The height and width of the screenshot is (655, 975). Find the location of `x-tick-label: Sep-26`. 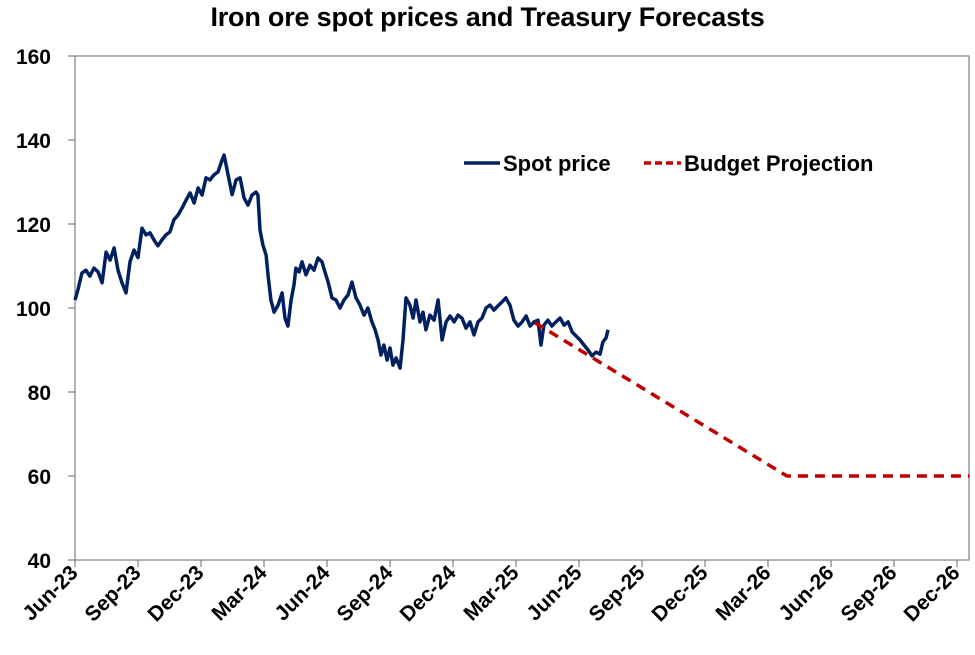

x-tick-label: Sep-26 is located at coordinates (869, 593).